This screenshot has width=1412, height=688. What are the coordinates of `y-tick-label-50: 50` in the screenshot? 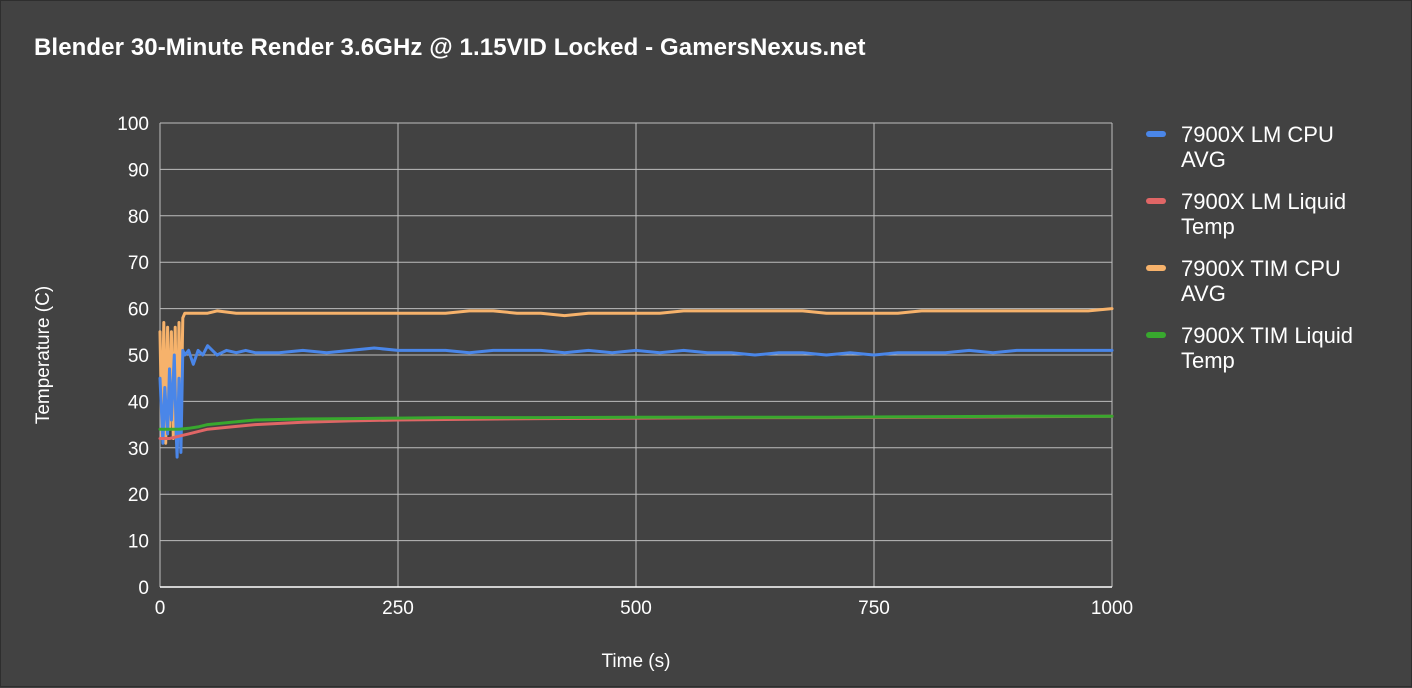 It's located at (138, 356).